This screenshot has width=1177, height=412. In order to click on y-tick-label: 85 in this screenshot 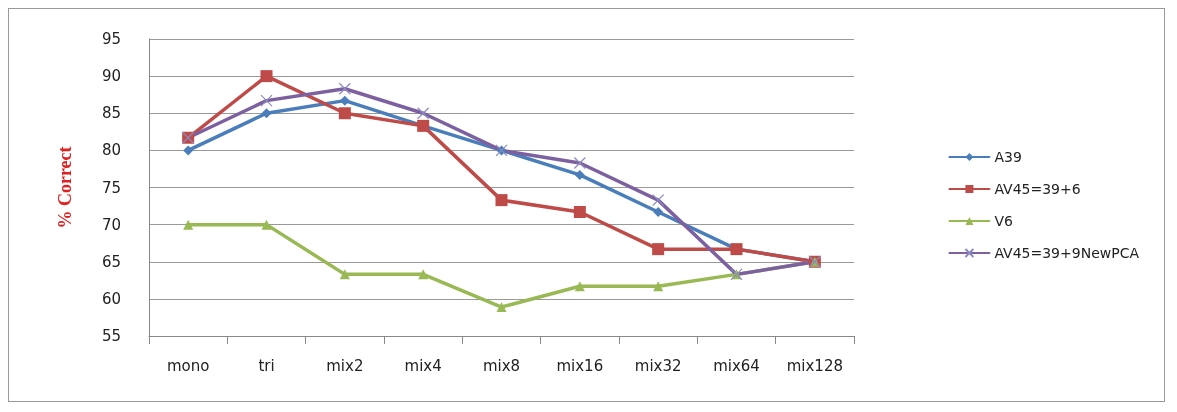, I will do `click(111, 113)`.